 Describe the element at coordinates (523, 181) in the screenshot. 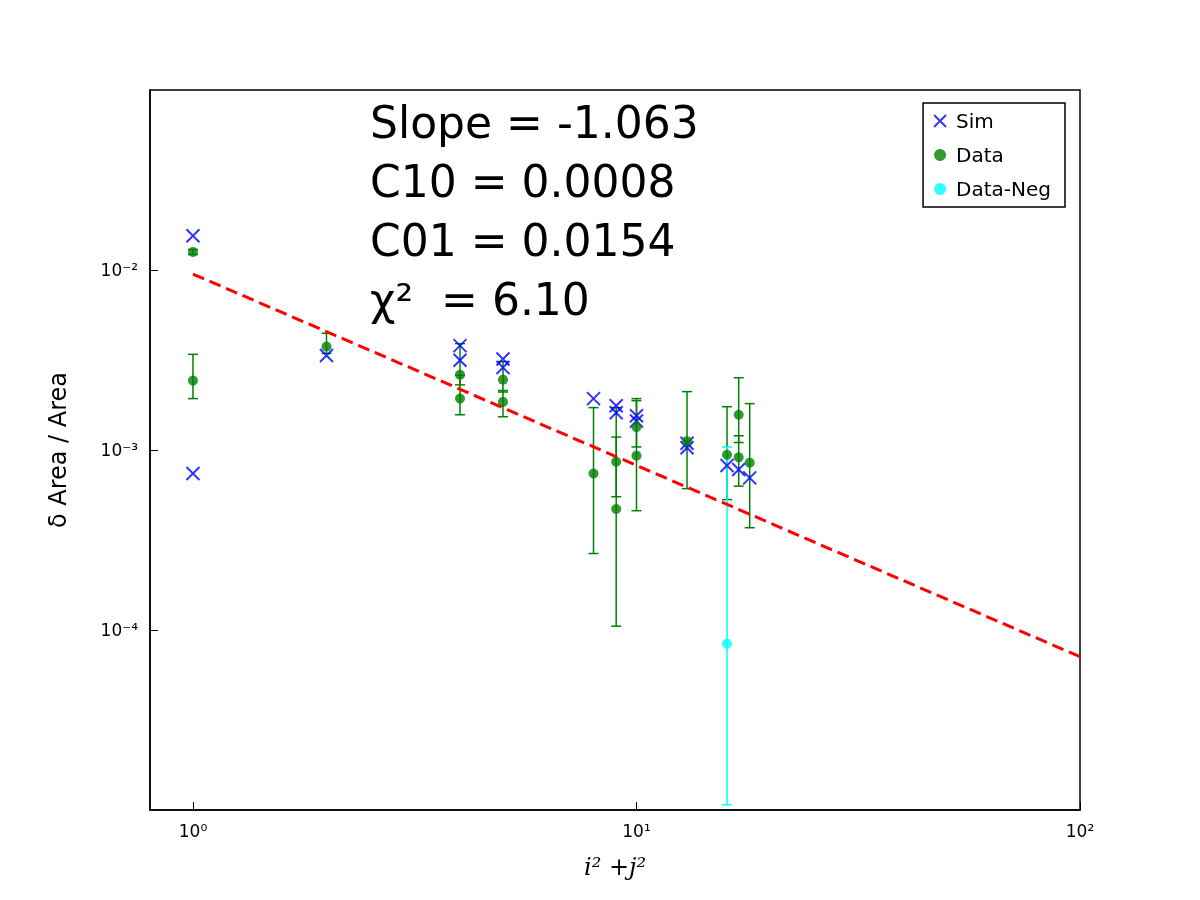

I see `annotation: C10 = 0.0008` at that location.